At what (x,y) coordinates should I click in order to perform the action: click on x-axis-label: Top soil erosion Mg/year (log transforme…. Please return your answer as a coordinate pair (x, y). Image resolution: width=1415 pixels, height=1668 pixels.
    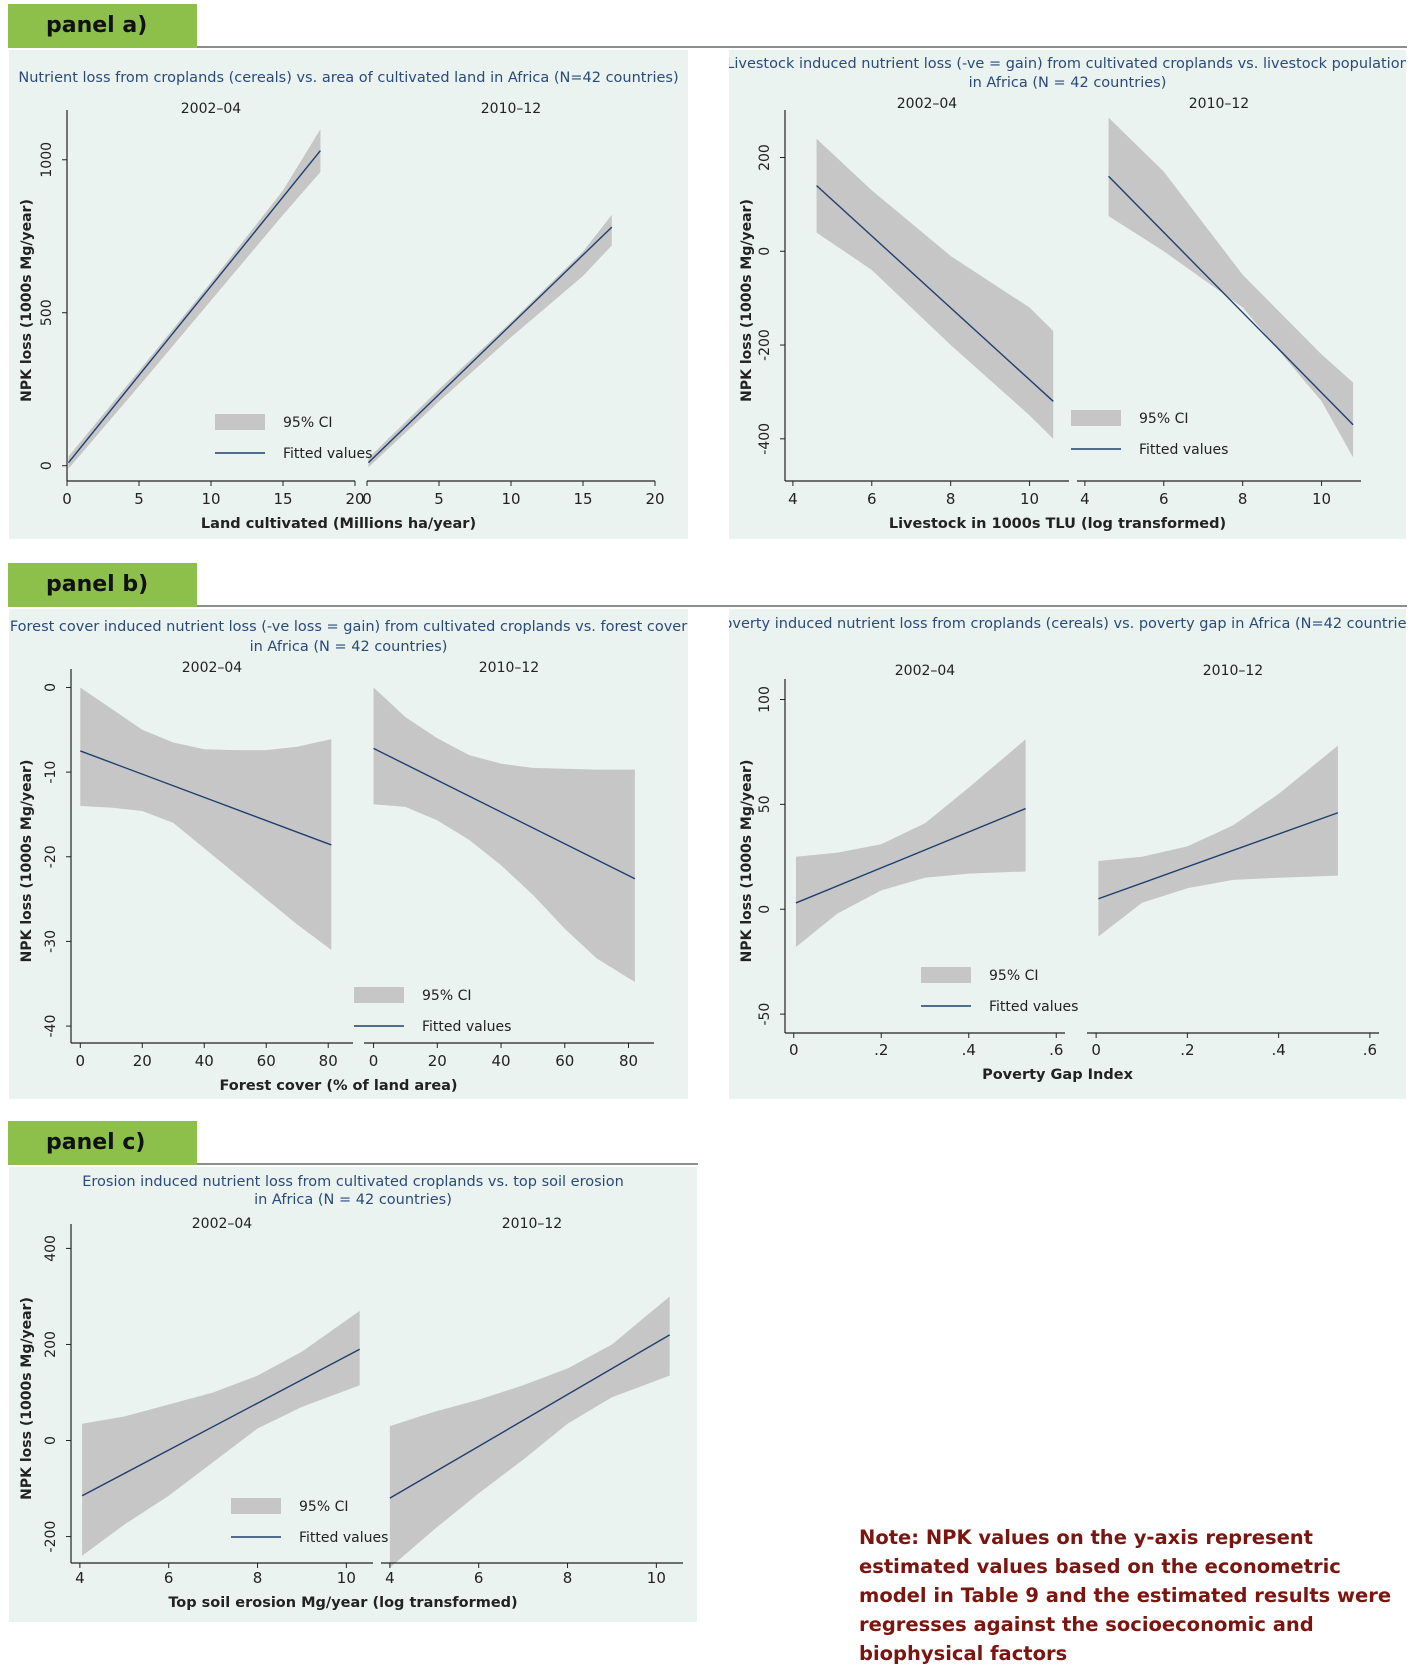
    Looking at the image, I should click on (342, 1603).